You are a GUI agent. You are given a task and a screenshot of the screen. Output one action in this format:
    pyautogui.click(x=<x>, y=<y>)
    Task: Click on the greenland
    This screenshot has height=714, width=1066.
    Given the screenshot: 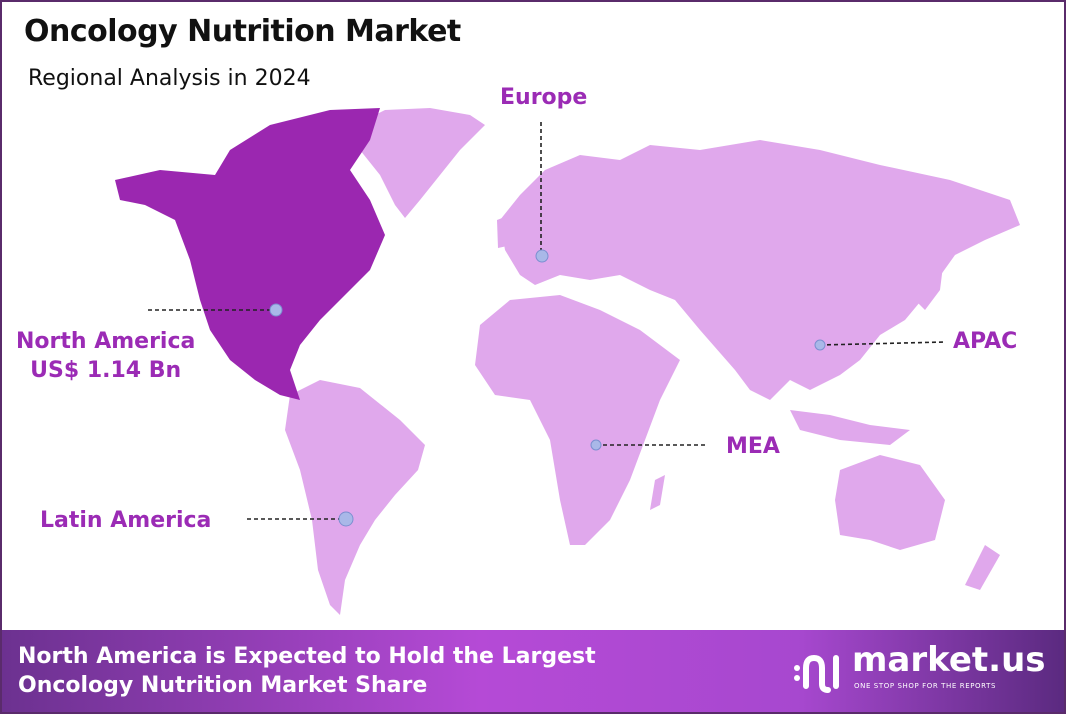 What is the action you would take?
    pyautogui.click(x=420, y=163)
    